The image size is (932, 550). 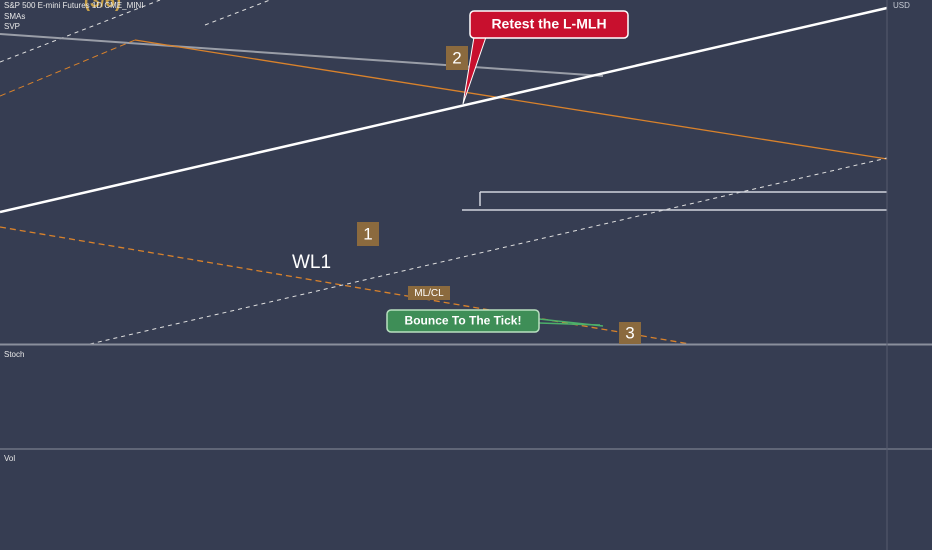 I want to click on annotation: 2, so click(x=456, y=57).